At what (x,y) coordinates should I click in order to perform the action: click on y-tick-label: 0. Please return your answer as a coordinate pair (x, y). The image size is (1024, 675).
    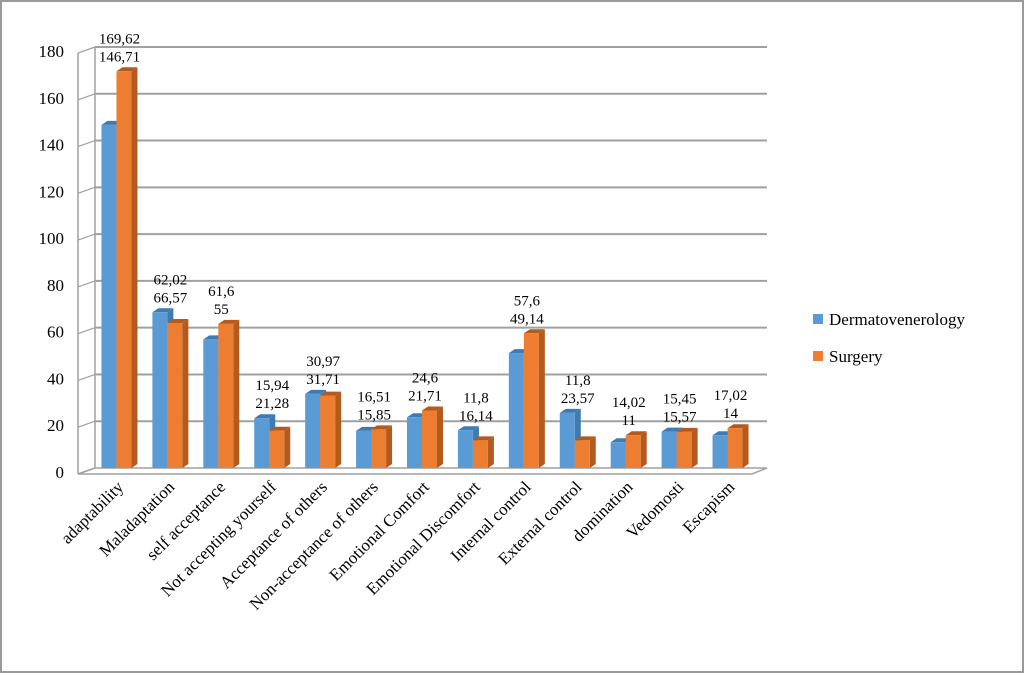
    Looking at the image, I should click on (60, 472).